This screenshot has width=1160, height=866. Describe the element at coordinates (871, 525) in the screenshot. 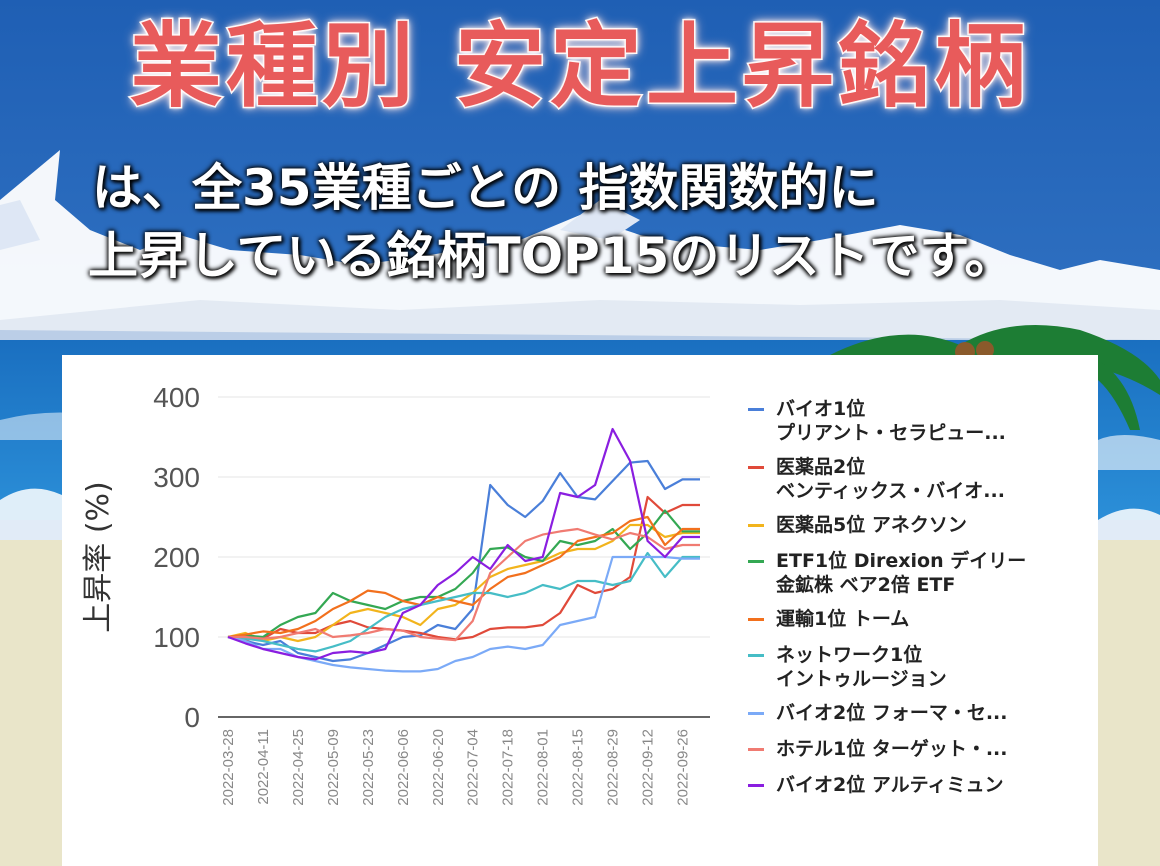

I see `legend-label: 医薬品5位 アネクソン` at that location.